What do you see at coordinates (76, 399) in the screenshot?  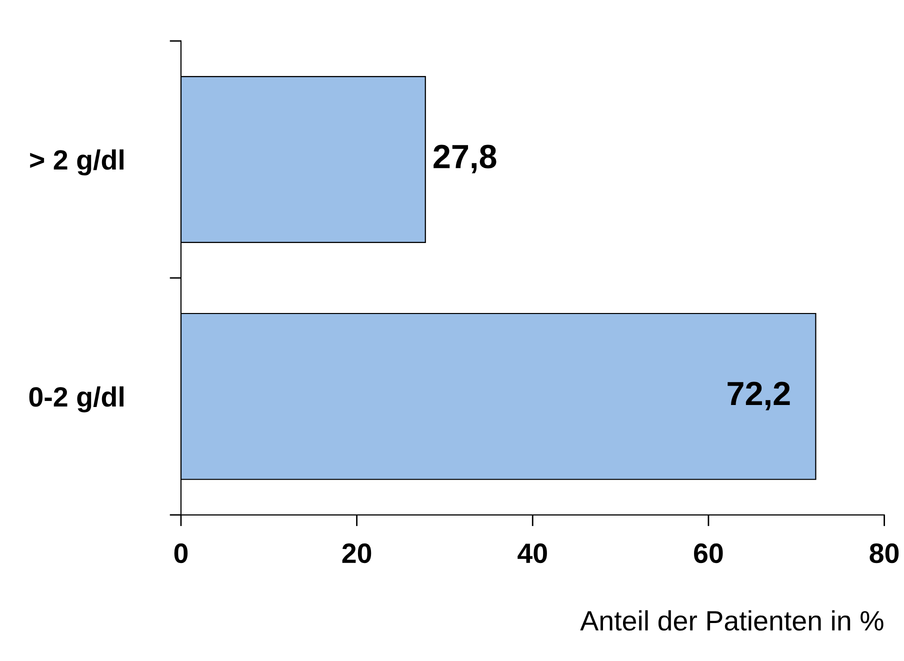 I see `y-tick-label: 0-2 g/dl` at bounding box center [76, 399].